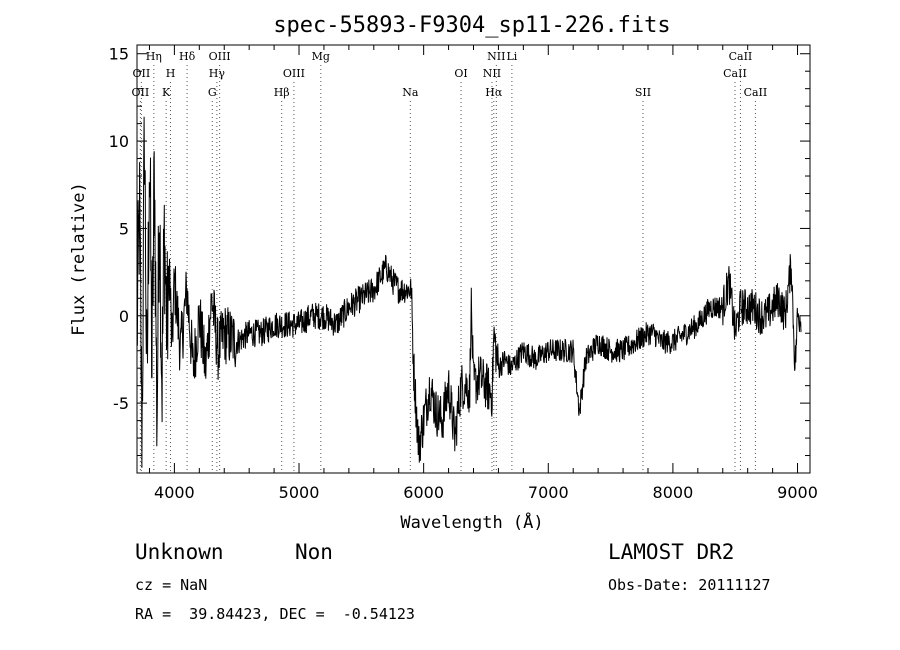  I want to click on object-class: Unknown, so click(179, 552).